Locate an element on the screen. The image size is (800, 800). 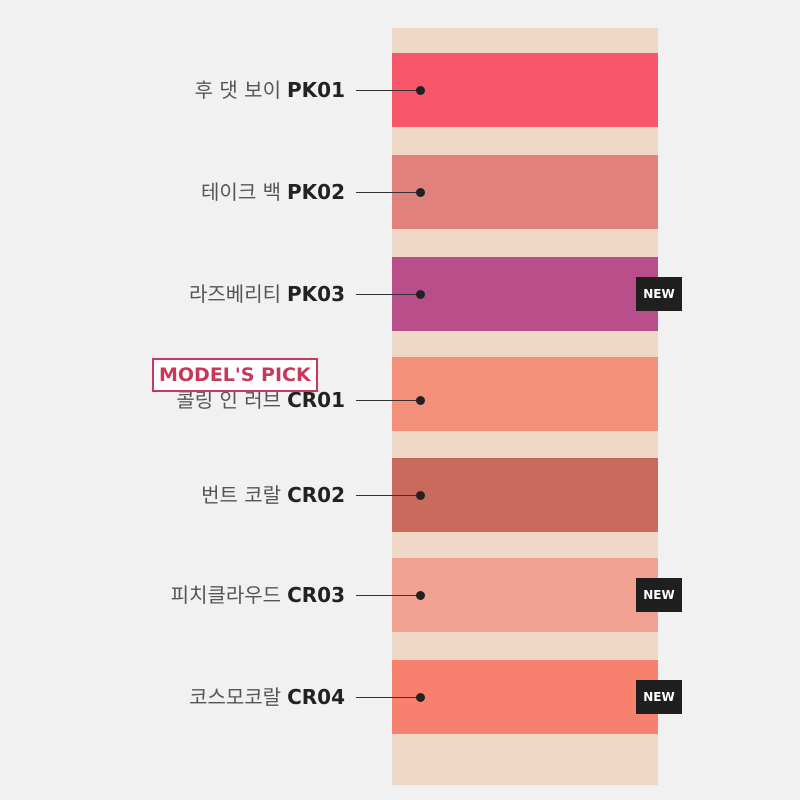
shade-name: 라즈베리티 is located at coordinates (235, 294).